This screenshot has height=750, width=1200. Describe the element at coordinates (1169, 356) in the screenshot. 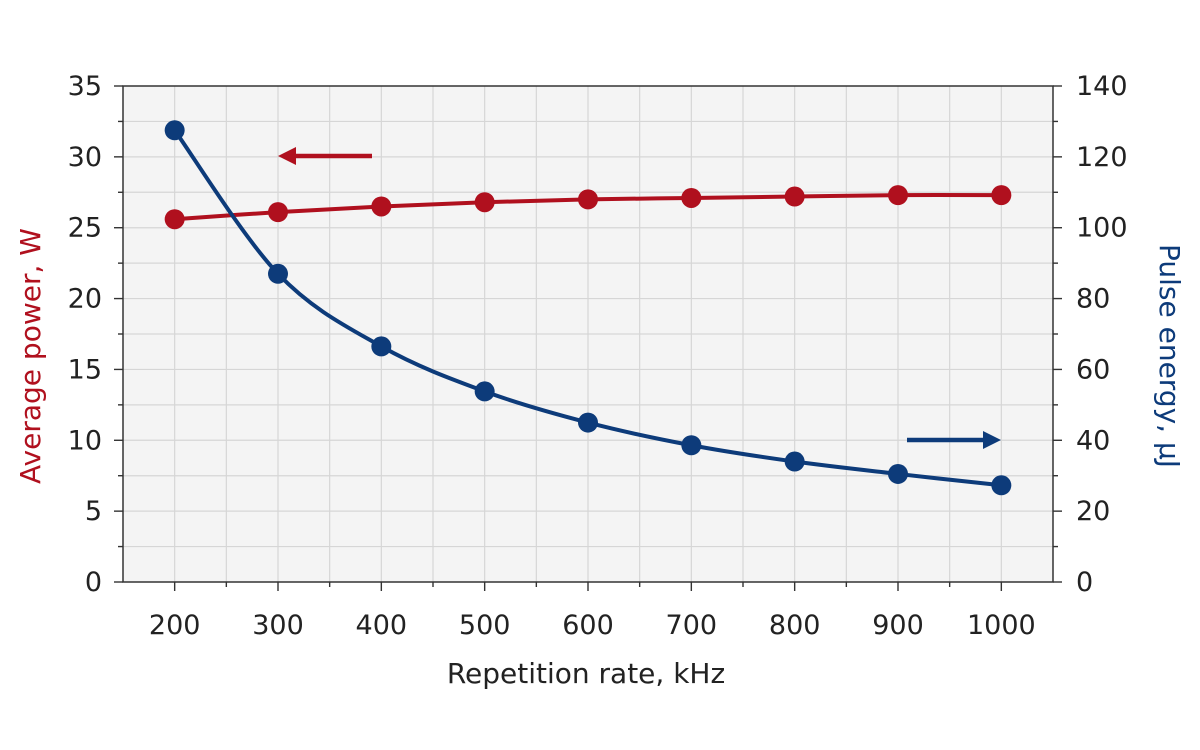

I see `right-y-axis-title: Pulse energy, µJ` at that location.